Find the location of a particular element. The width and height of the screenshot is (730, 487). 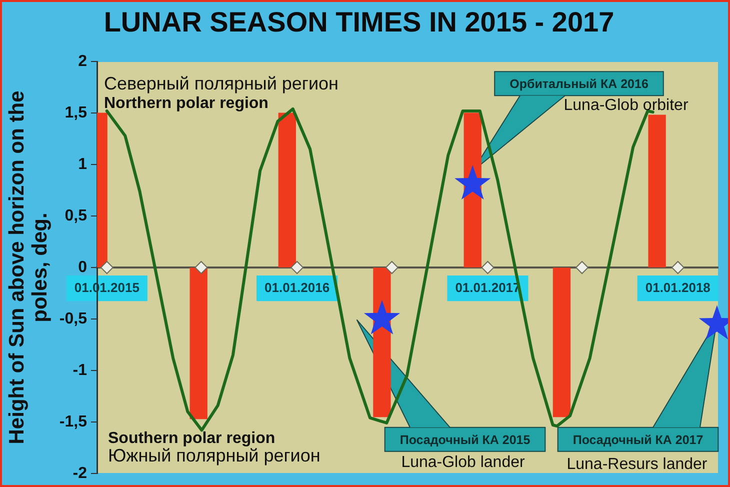

y-tick-label: -1 is located at coordinates (80, 370).